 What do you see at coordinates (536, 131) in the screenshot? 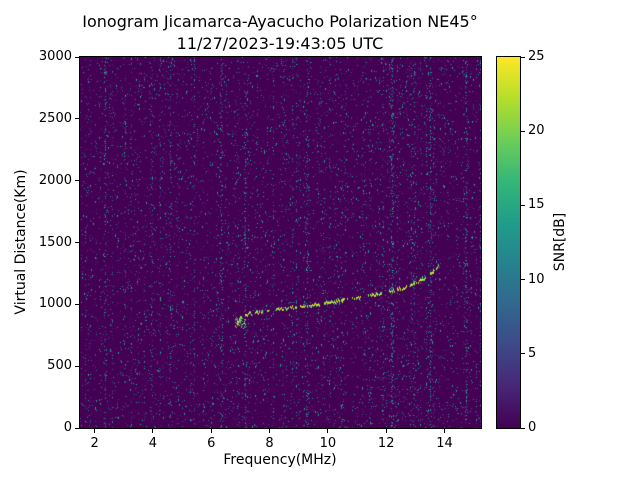
I see `colorbar-tick-label: 20` at bounding box center [536, 131].